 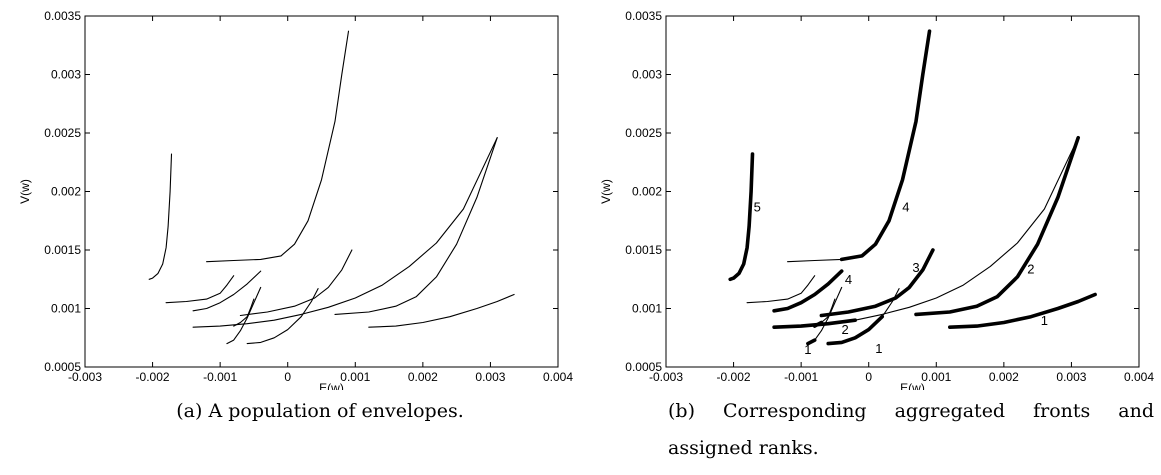 What do you see at coordinates (320, 411) in the screenshot?
I see `caption-a: (a) A population of envelopes.` at bounding box center [320, 411].